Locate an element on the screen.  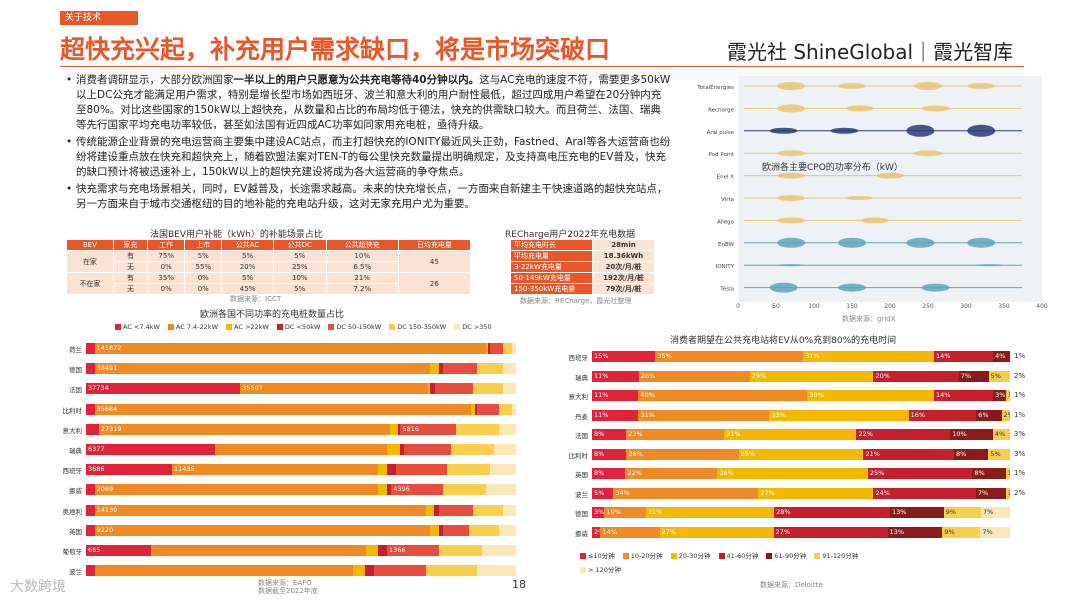
france-value-cell: 0% is located at coordinates (166, 267).